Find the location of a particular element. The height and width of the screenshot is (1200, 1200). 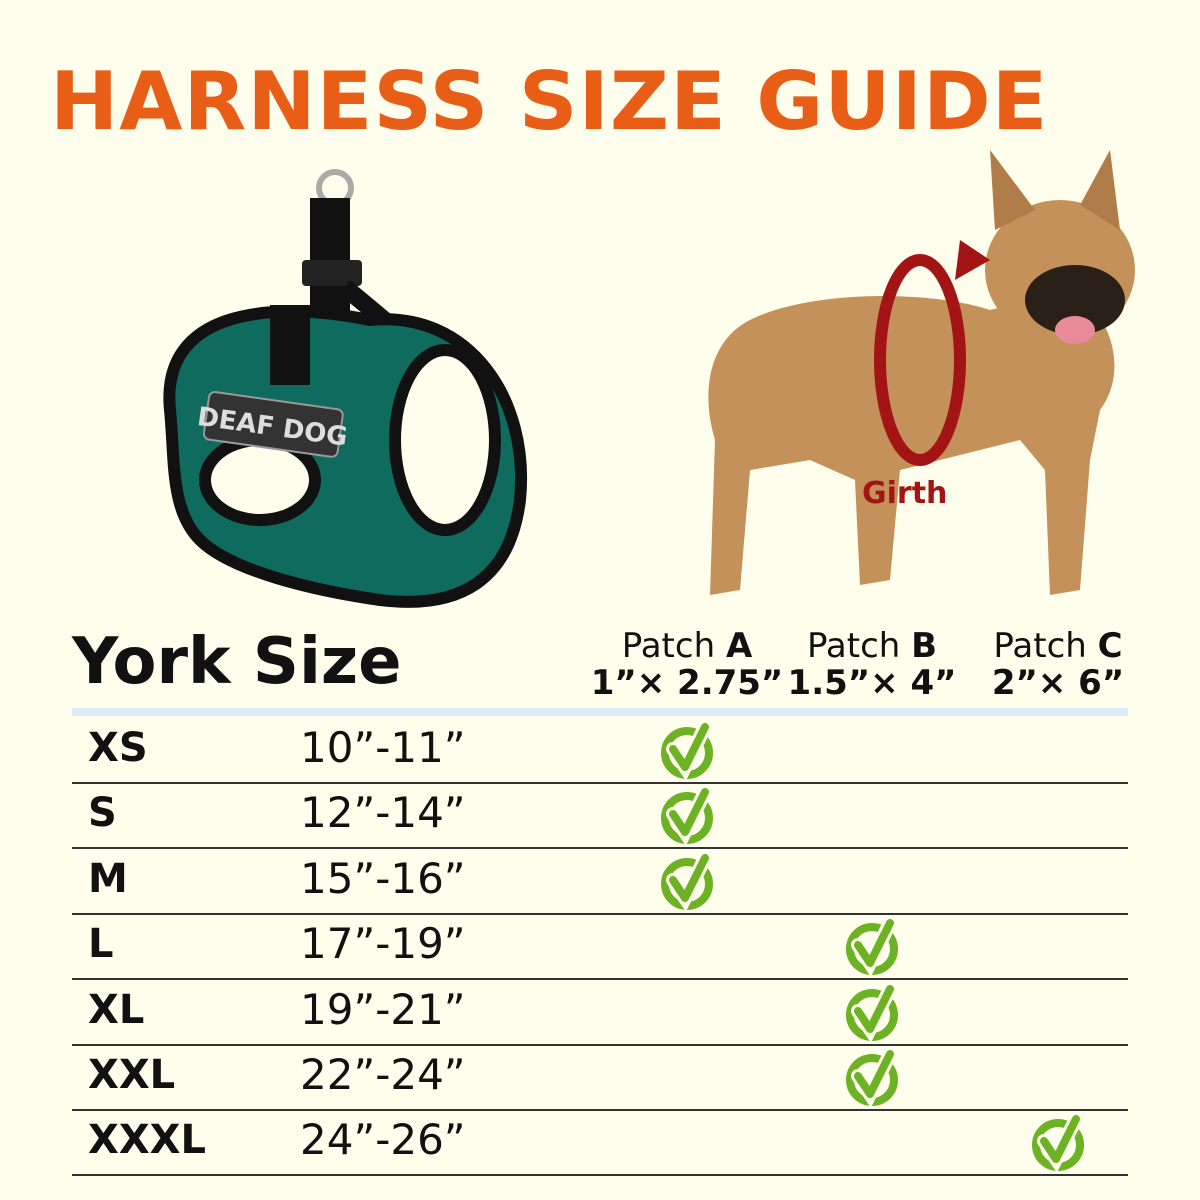

table-title: York Size is located at coordinates (237, 662).